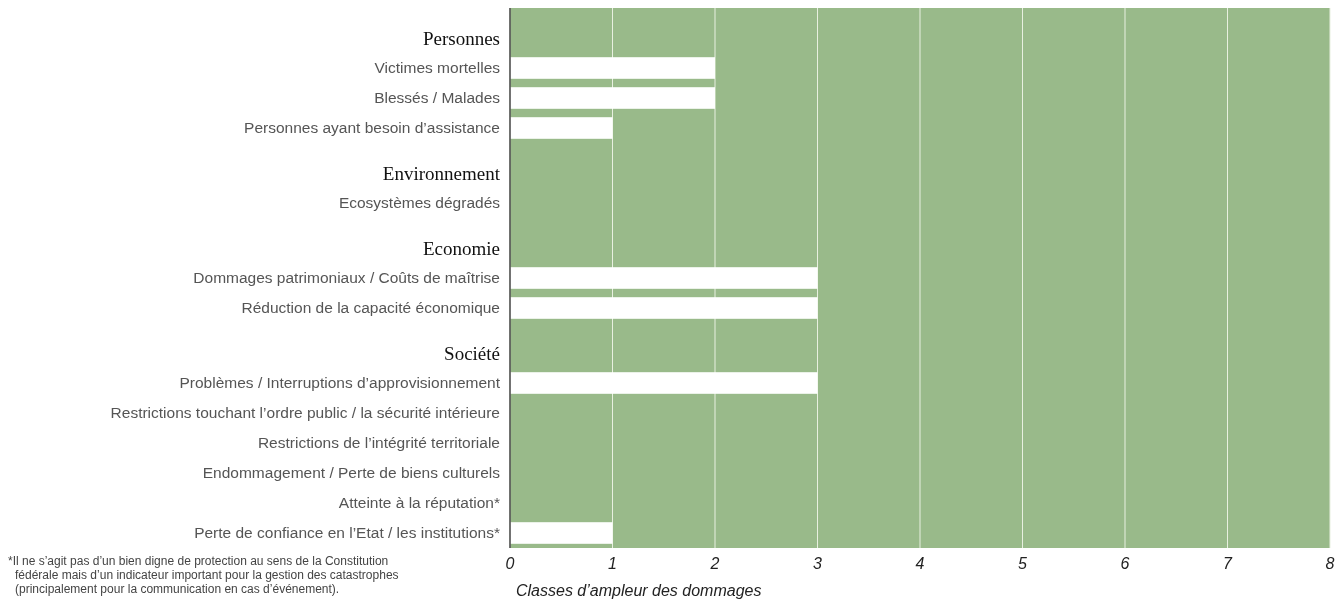 The height and width of the screenshot is (608, 1340). Describe the element at coordinates (203, 575) in the screenshot. I see `text: *Il ne s’agit pas d’un bien digne de protection au sens de la Constitution fédérale mais d’un indicateur important pour la gestion des catastrophes (principalement pour la communication en cas d’événement).` at that location.